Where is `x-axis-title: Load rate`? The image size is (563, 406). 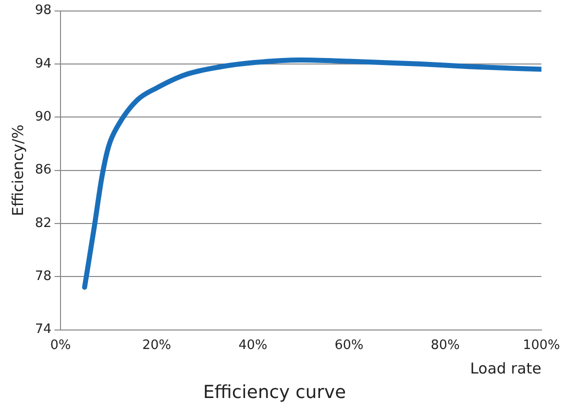
x-axis-title: Load rate is located at coordinates (506, 368).